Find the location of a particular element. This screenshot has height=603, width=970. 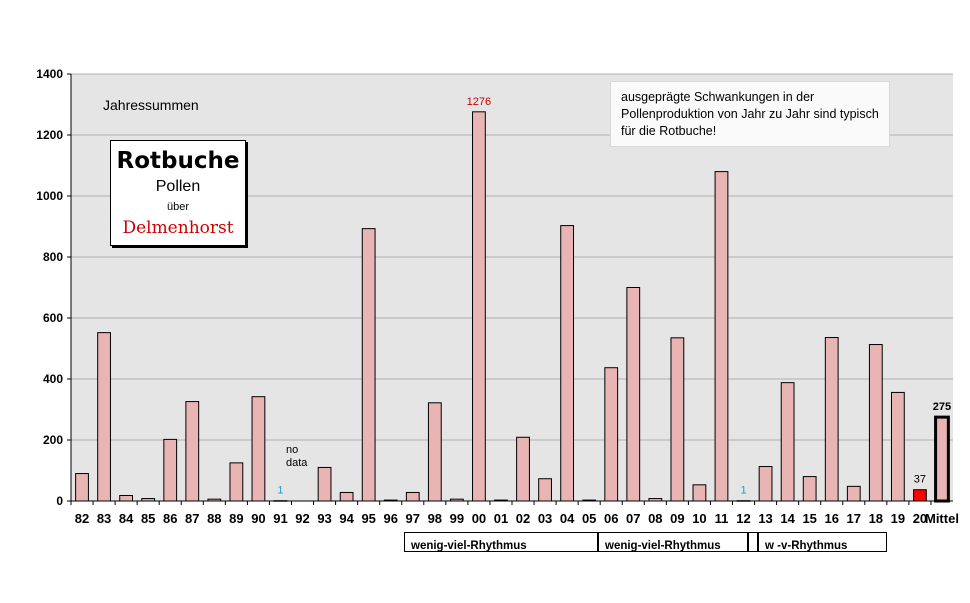

title-location: Delmenhorst is located at coordinates (178, 228).